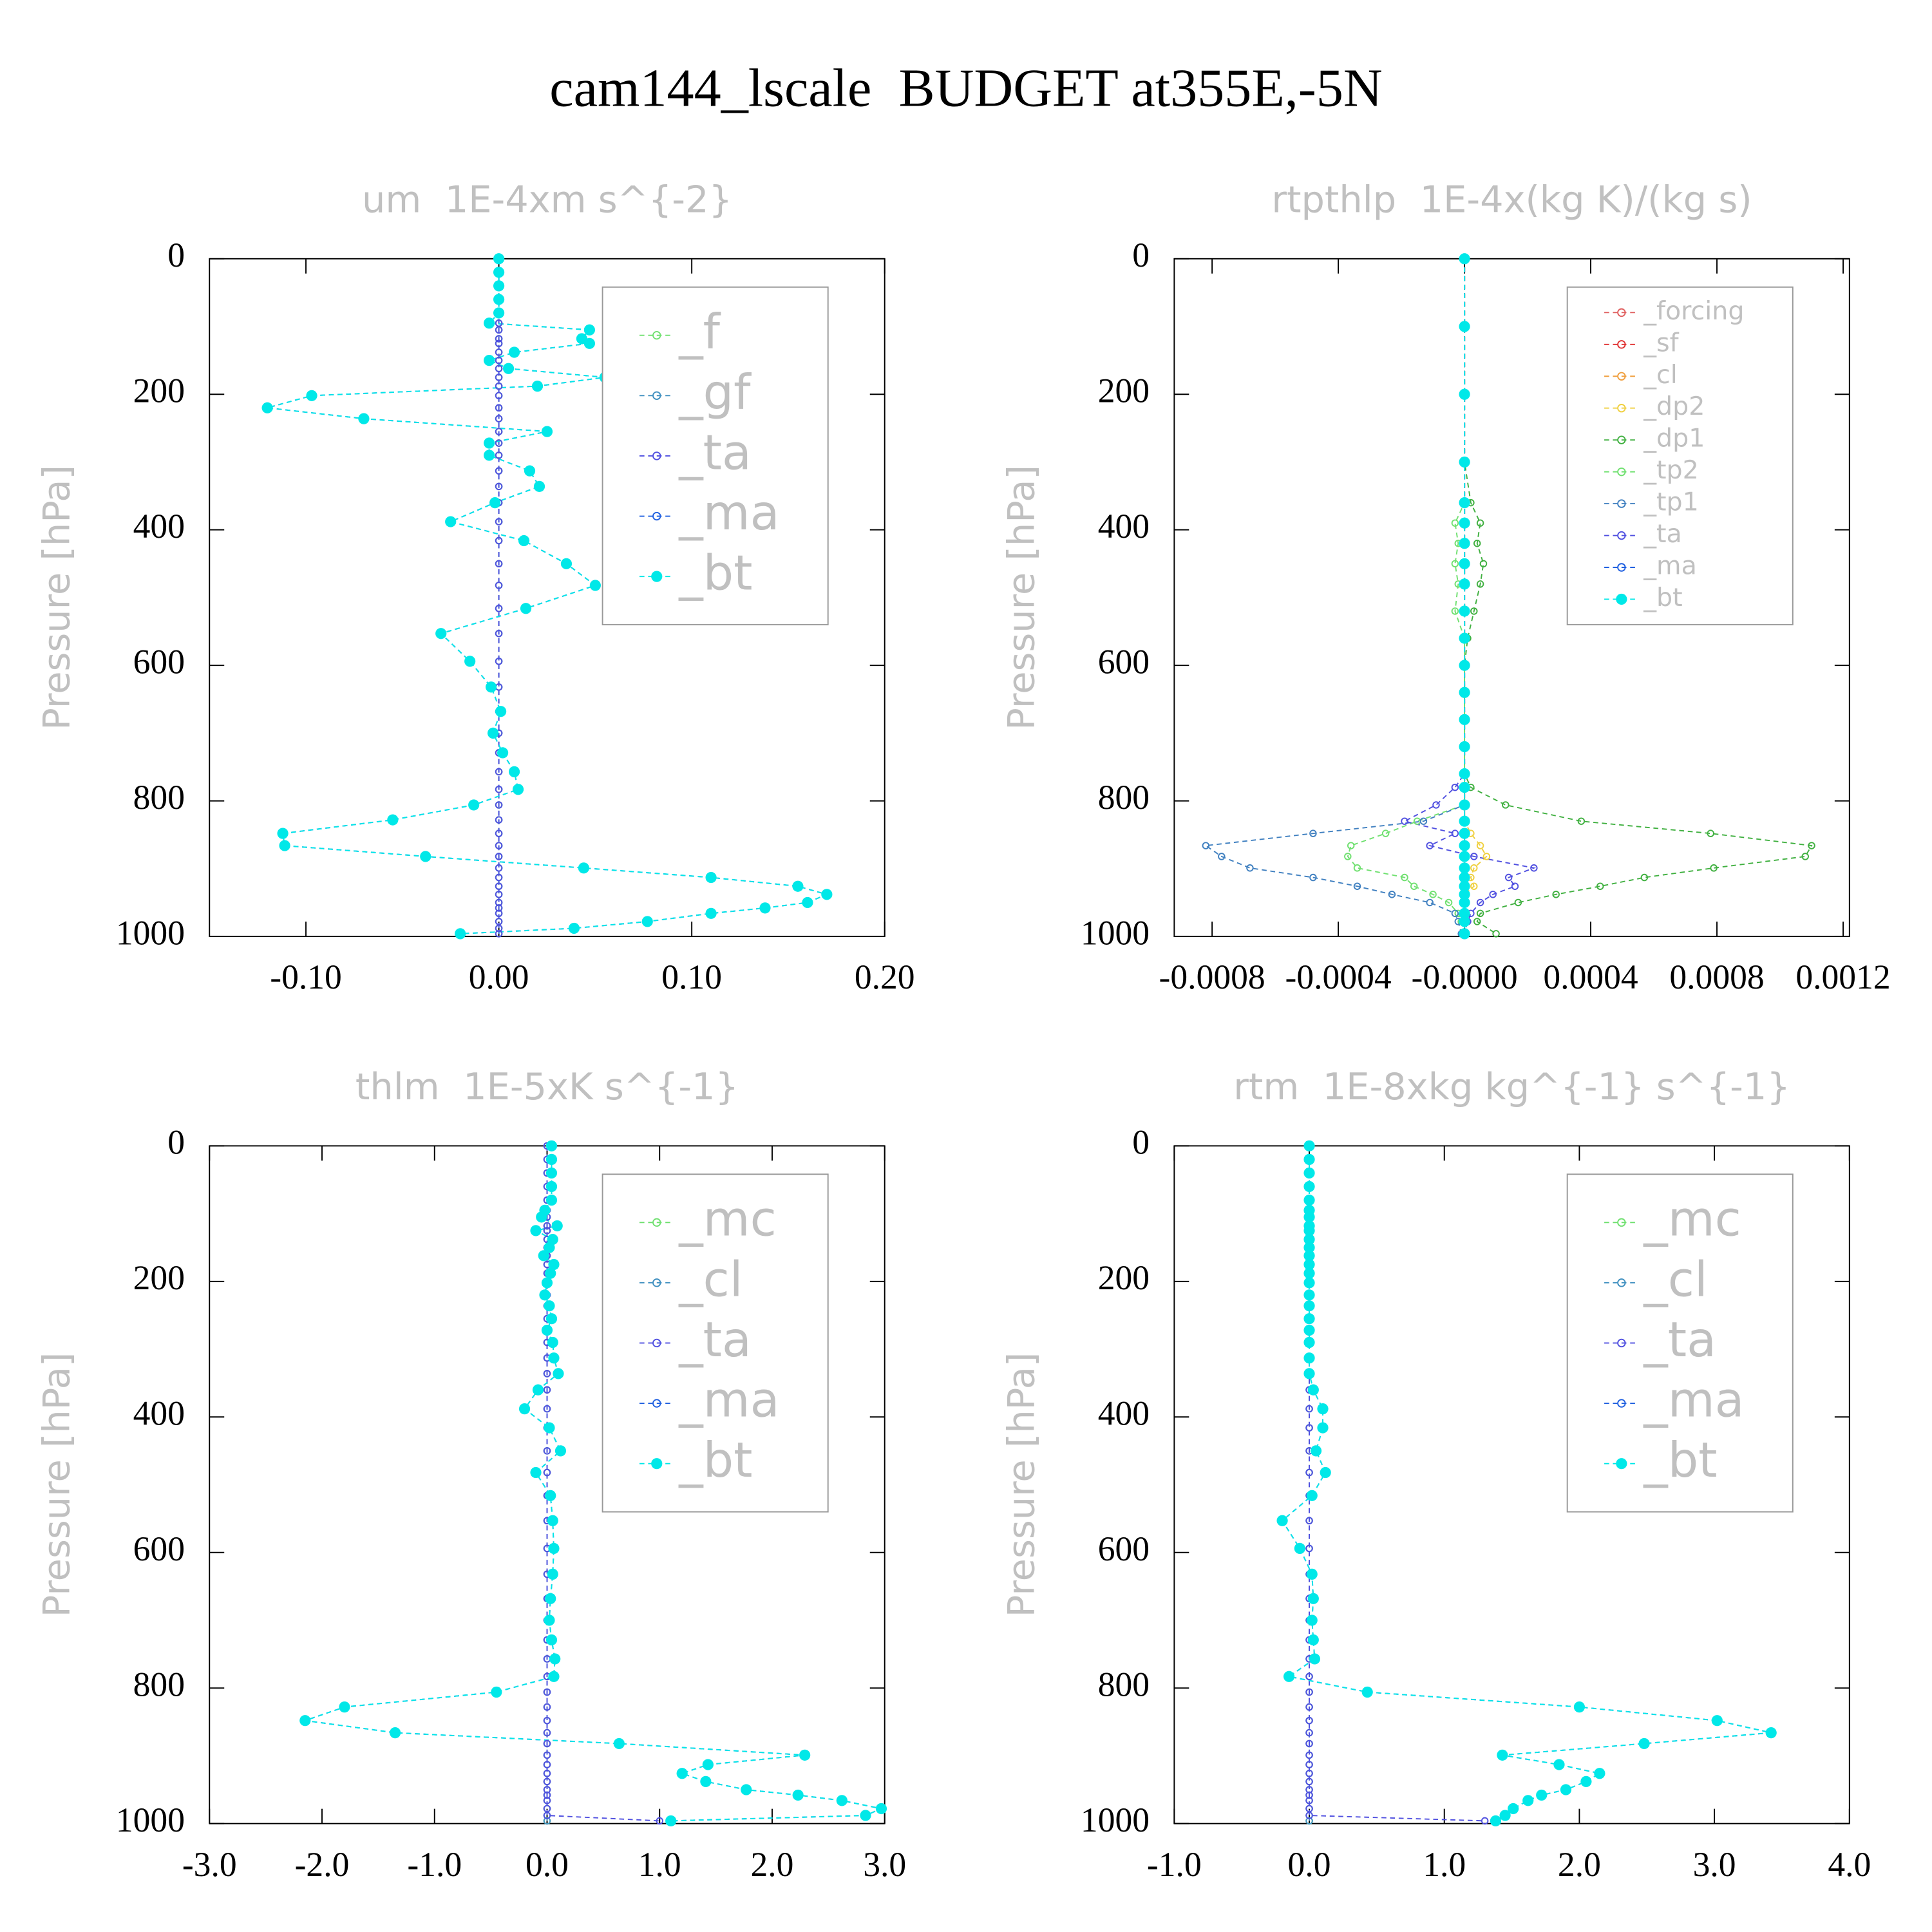  Describe the element at coordinates (1141, 255) in the screenshot. I see `y-tick-label: 0` at that location.